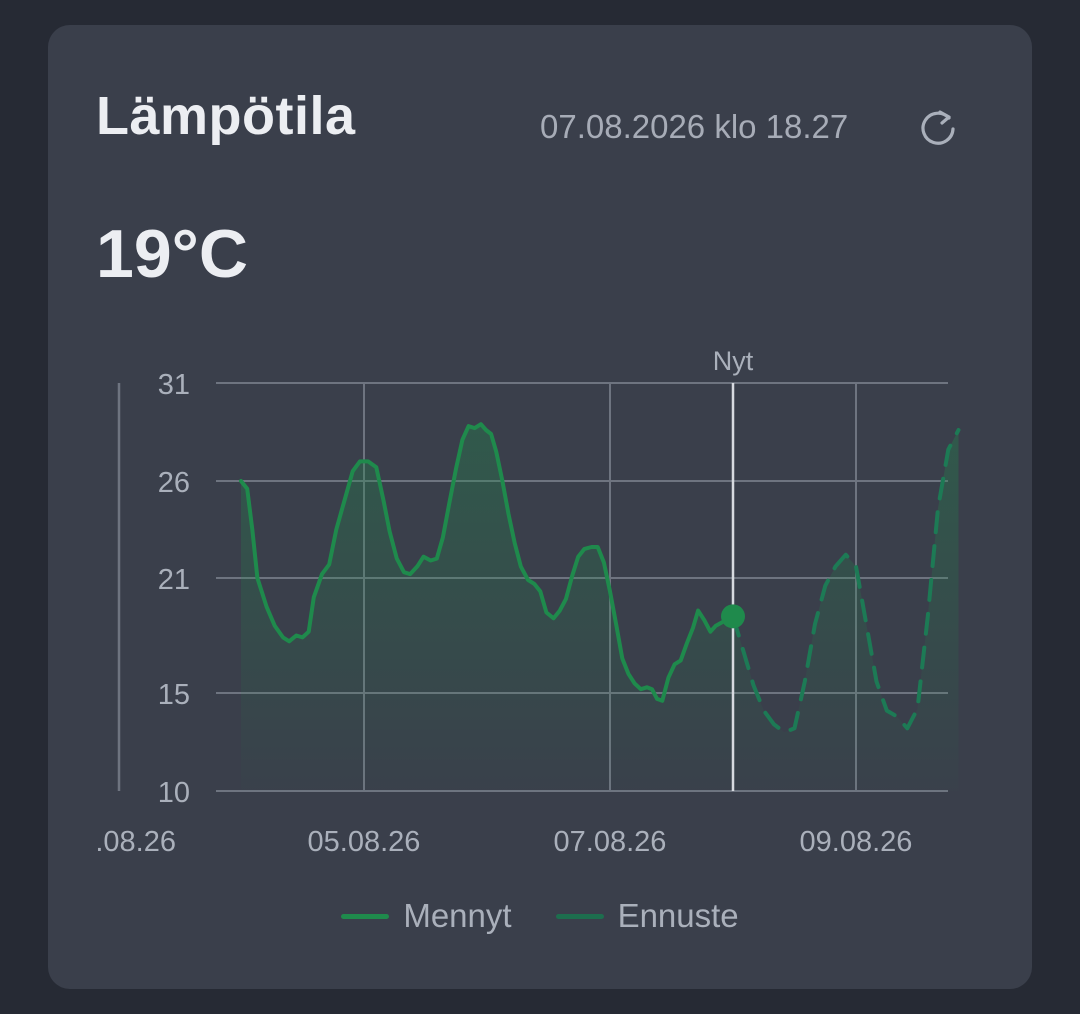  What do you see at coordinates (694, 126) in the screenshot?
I see `timestamp: 07.08.2026 klo 18.27` at bounding box center [694, 126].